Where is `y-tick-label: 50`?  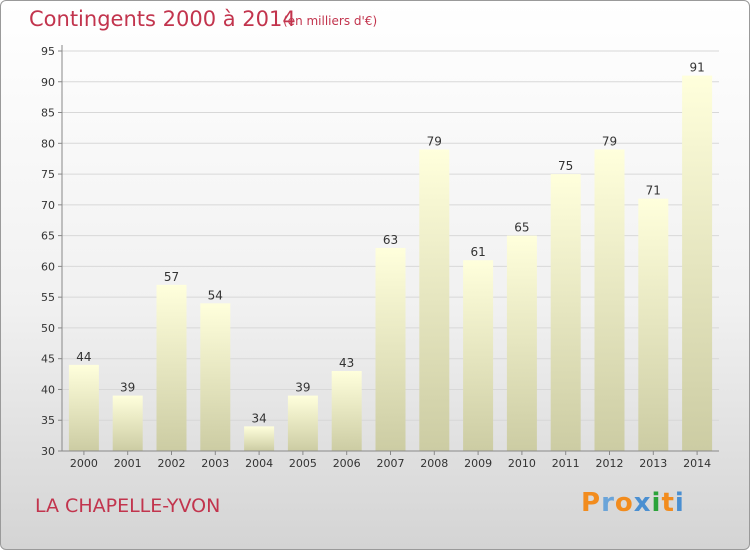
y-tick-label: 50 is located at coordinates (48, 328).